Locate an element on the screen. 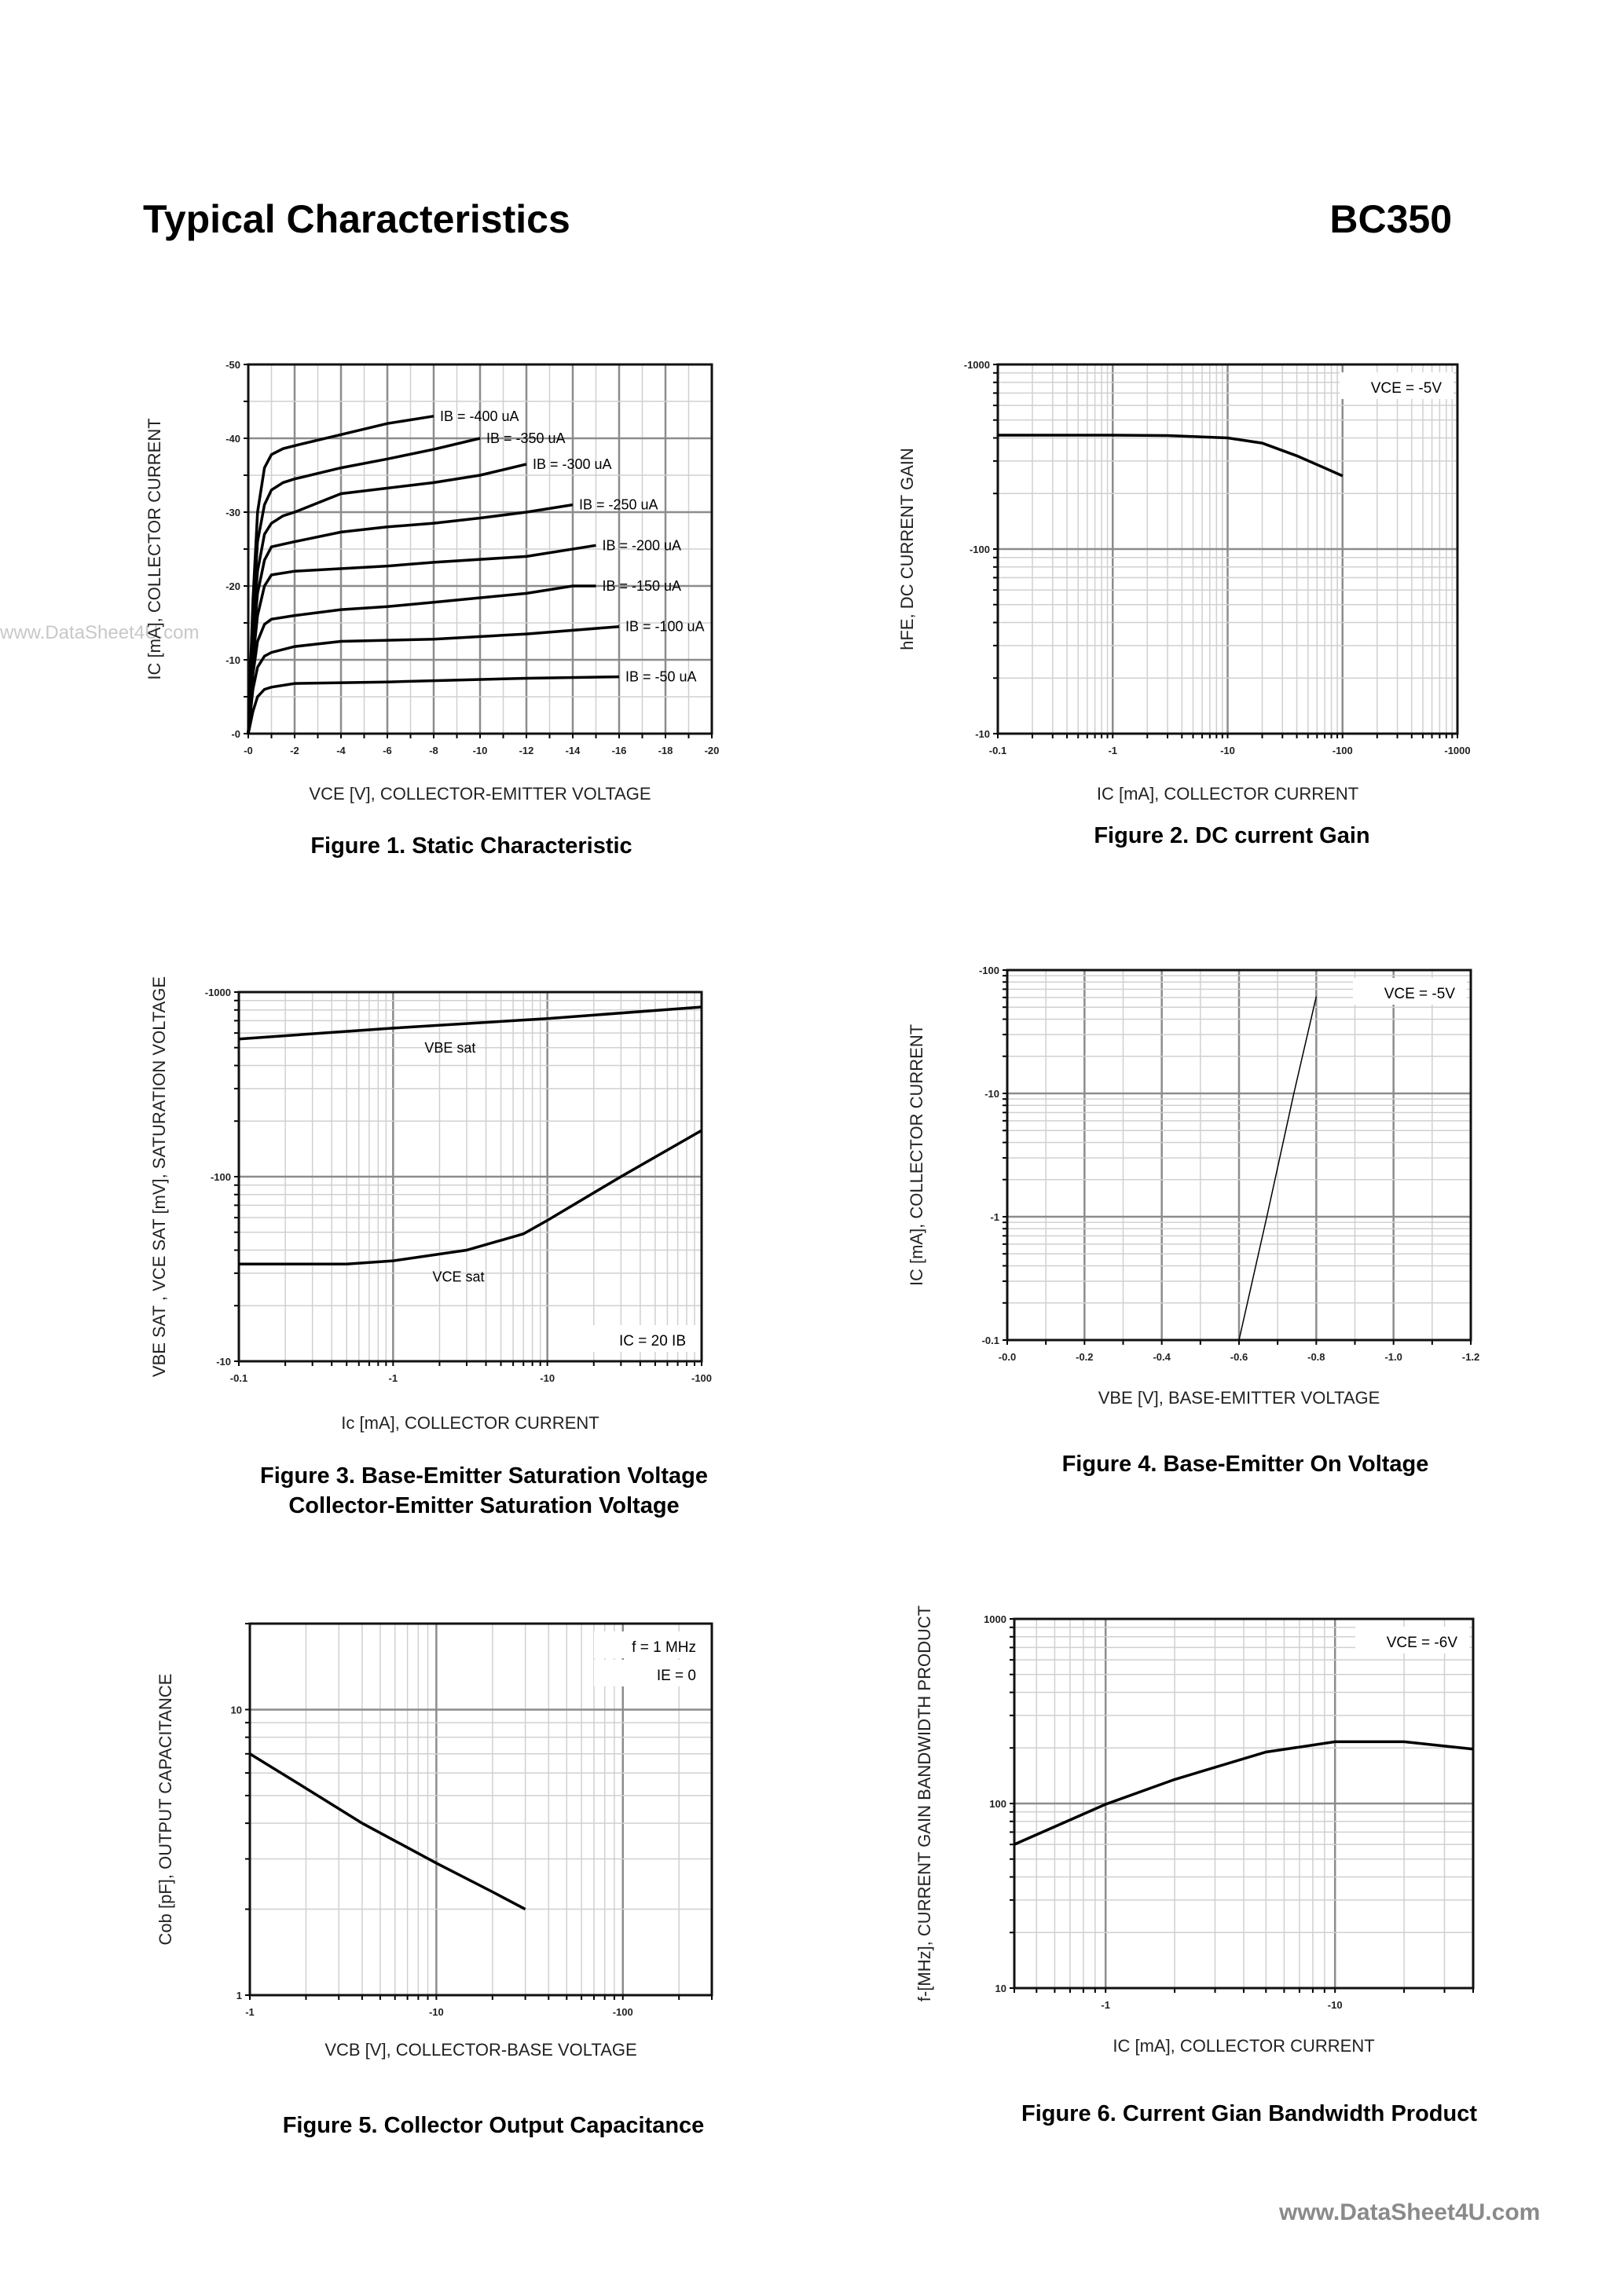 The image size is (1624, 2296). series-label: VCE sat is located at coordinates (458, 1277).